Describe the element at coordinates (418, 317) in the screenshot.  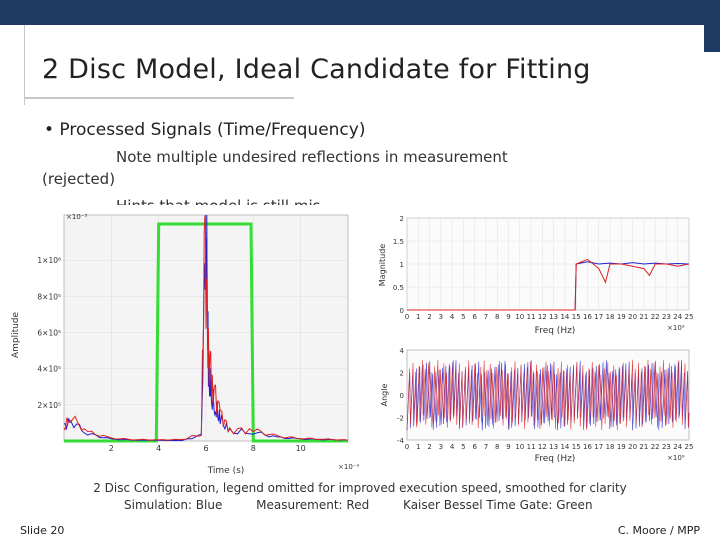
I see `magnitude-x-tick: 1` at that location.